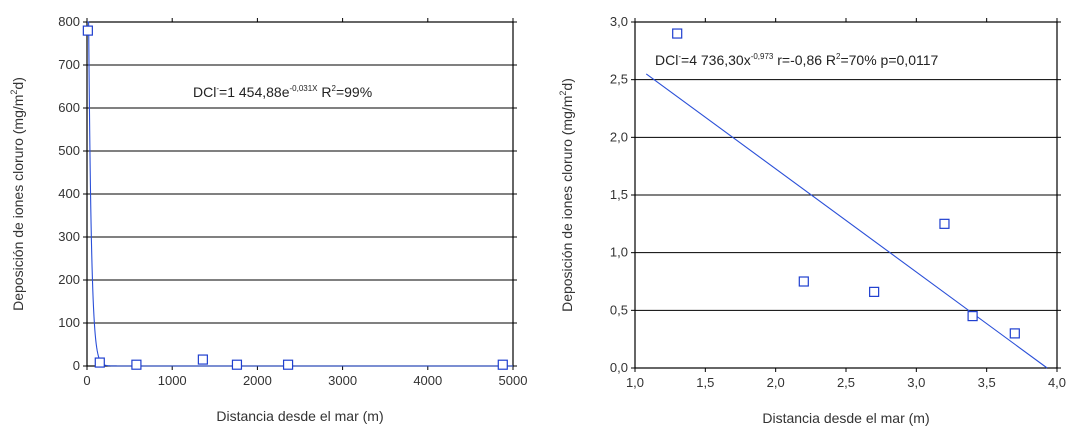 The image size is (1079, 435). Describe the element at coordinates (916, 382) in the screenshot. I see `chart-2-x-tick-label-4: 3,0` at that location.